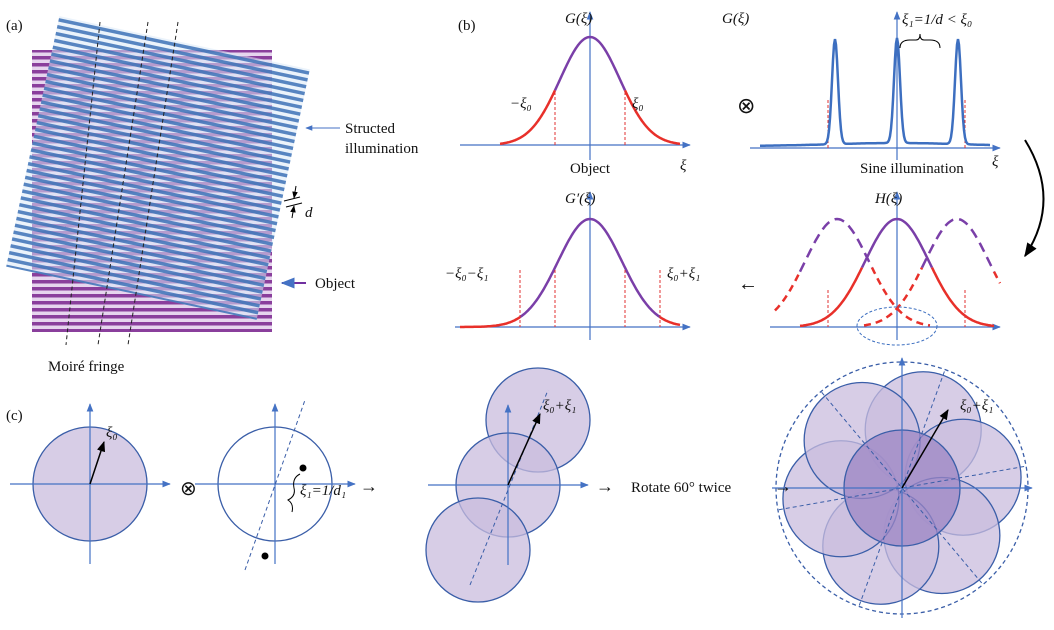 This screenshot has height=630, width=1054. I want to click on bound-label: ξ₀+ξ₁, so click(683, 274).